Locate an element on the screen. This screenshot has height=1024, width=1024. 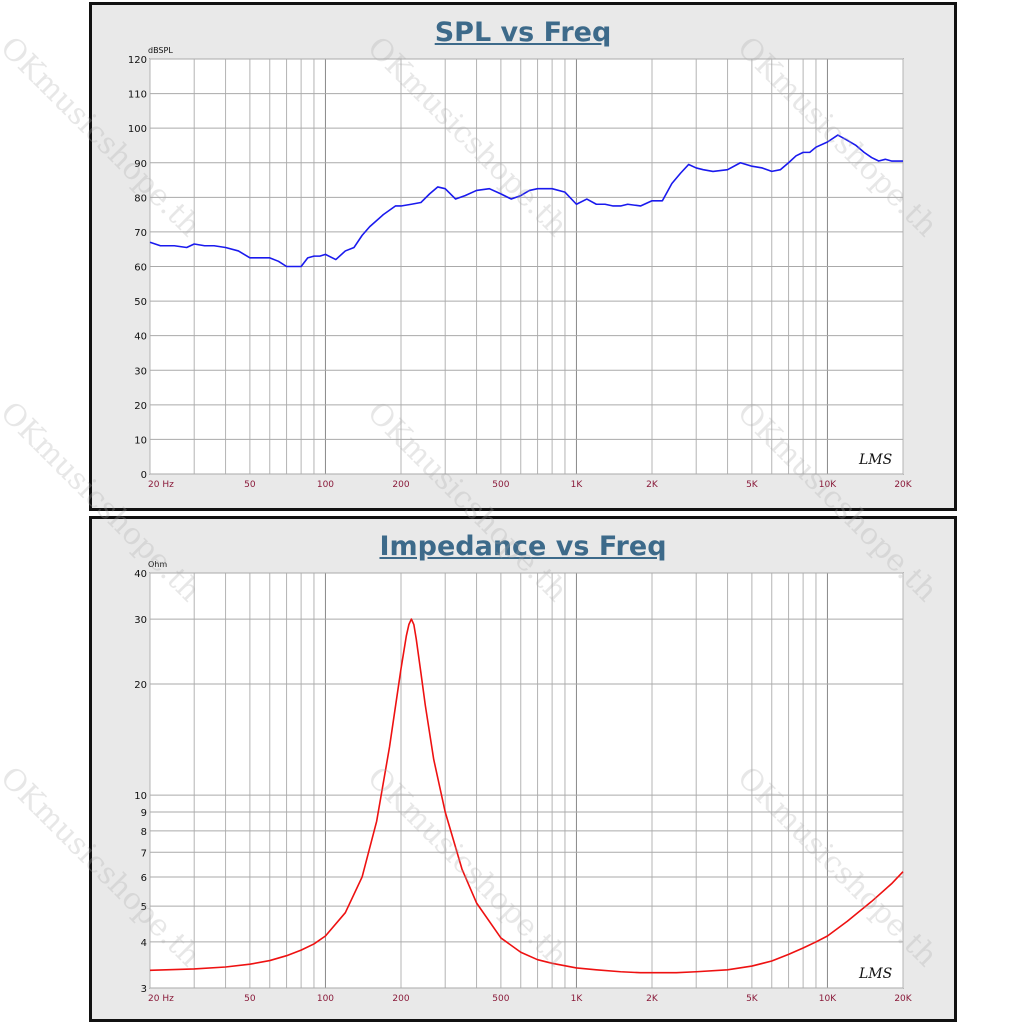
y-tick-label: 50 is located at coordinates (140, 302).